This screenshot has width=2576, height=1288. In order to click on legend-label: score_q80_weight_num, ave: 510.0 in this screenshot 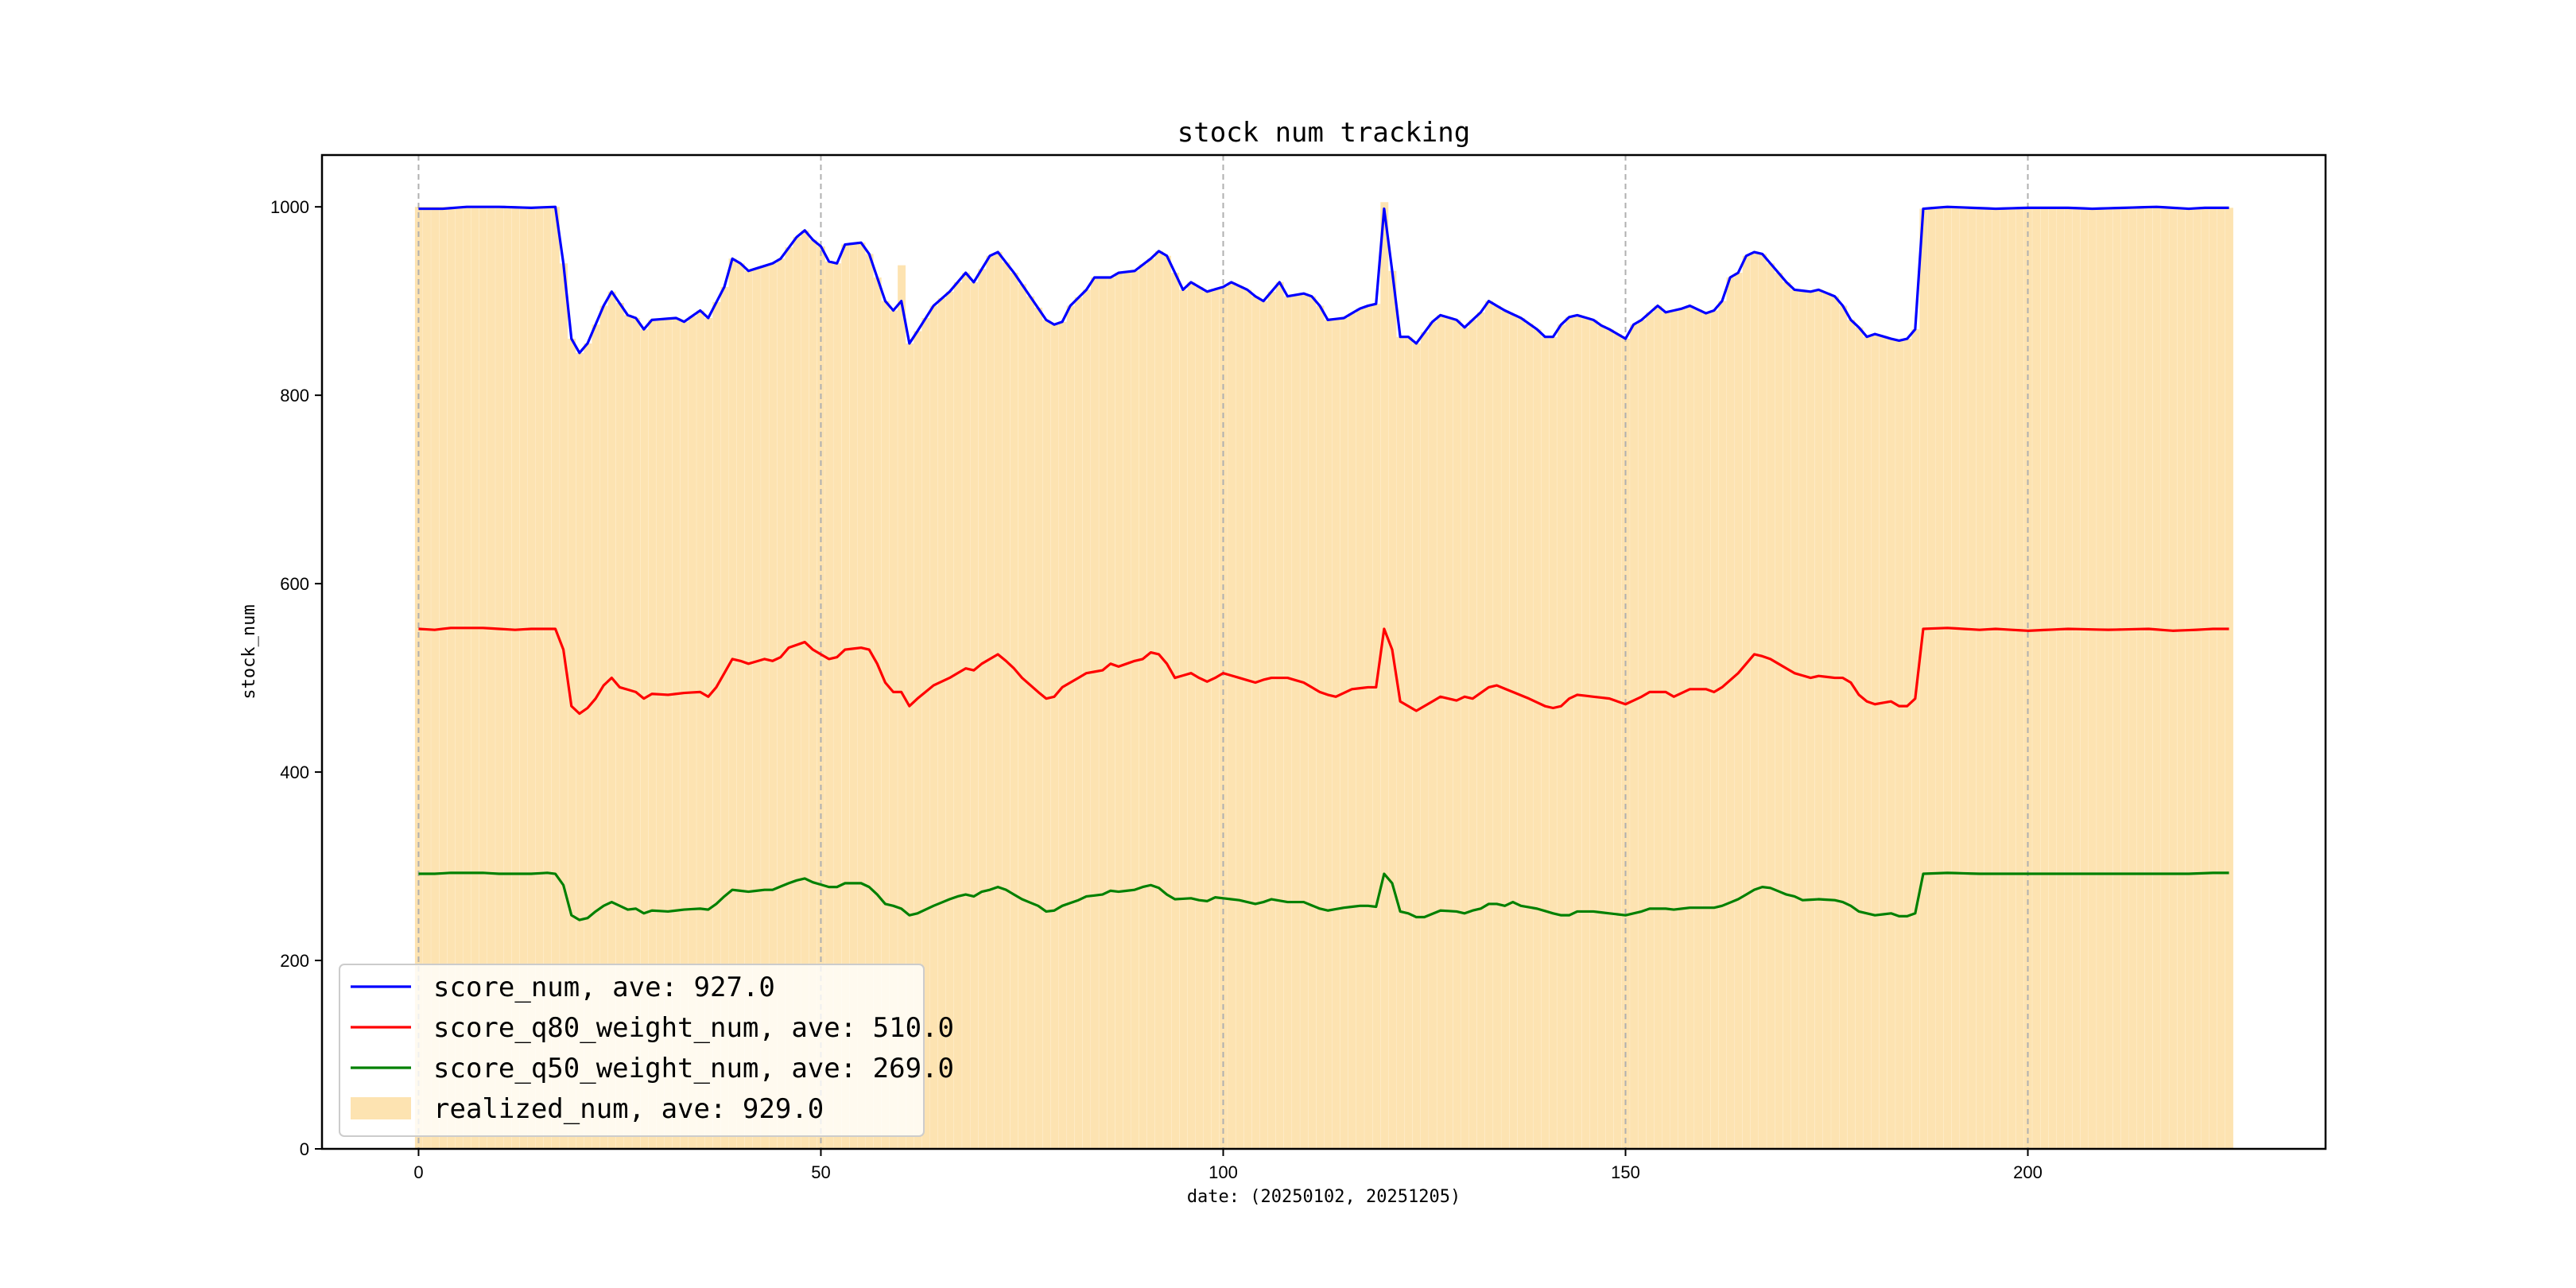, I will do `click(693, 1028)`.